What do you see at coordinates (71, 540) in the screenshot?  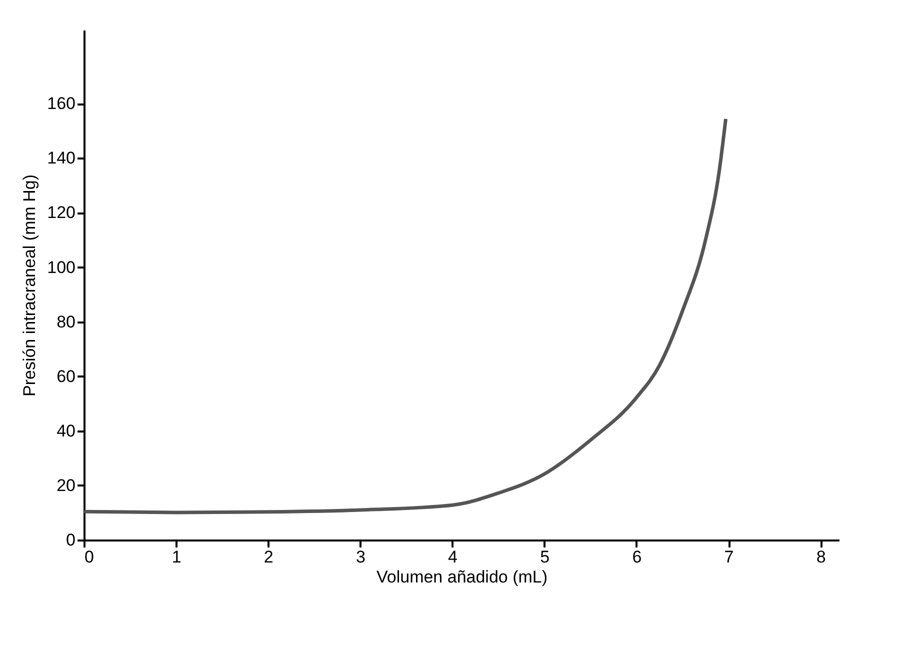 I see `y-tick-label: 0` at bounding box center [71, 540].